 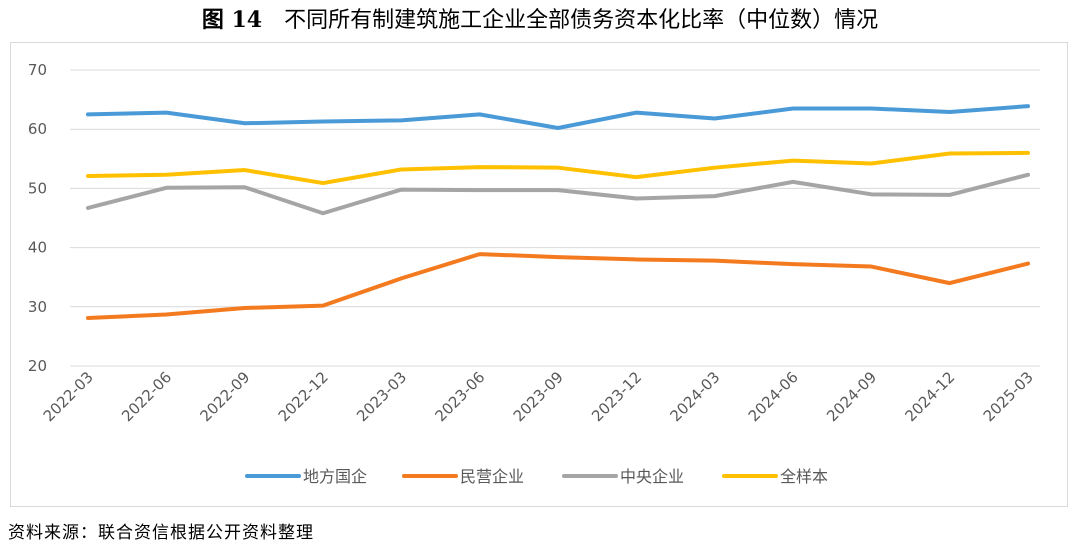 What do you see at coordinates (335, 476) in the screenshot?
I see `legend-label-0: 地方国企` at bounding box center [335, 476].